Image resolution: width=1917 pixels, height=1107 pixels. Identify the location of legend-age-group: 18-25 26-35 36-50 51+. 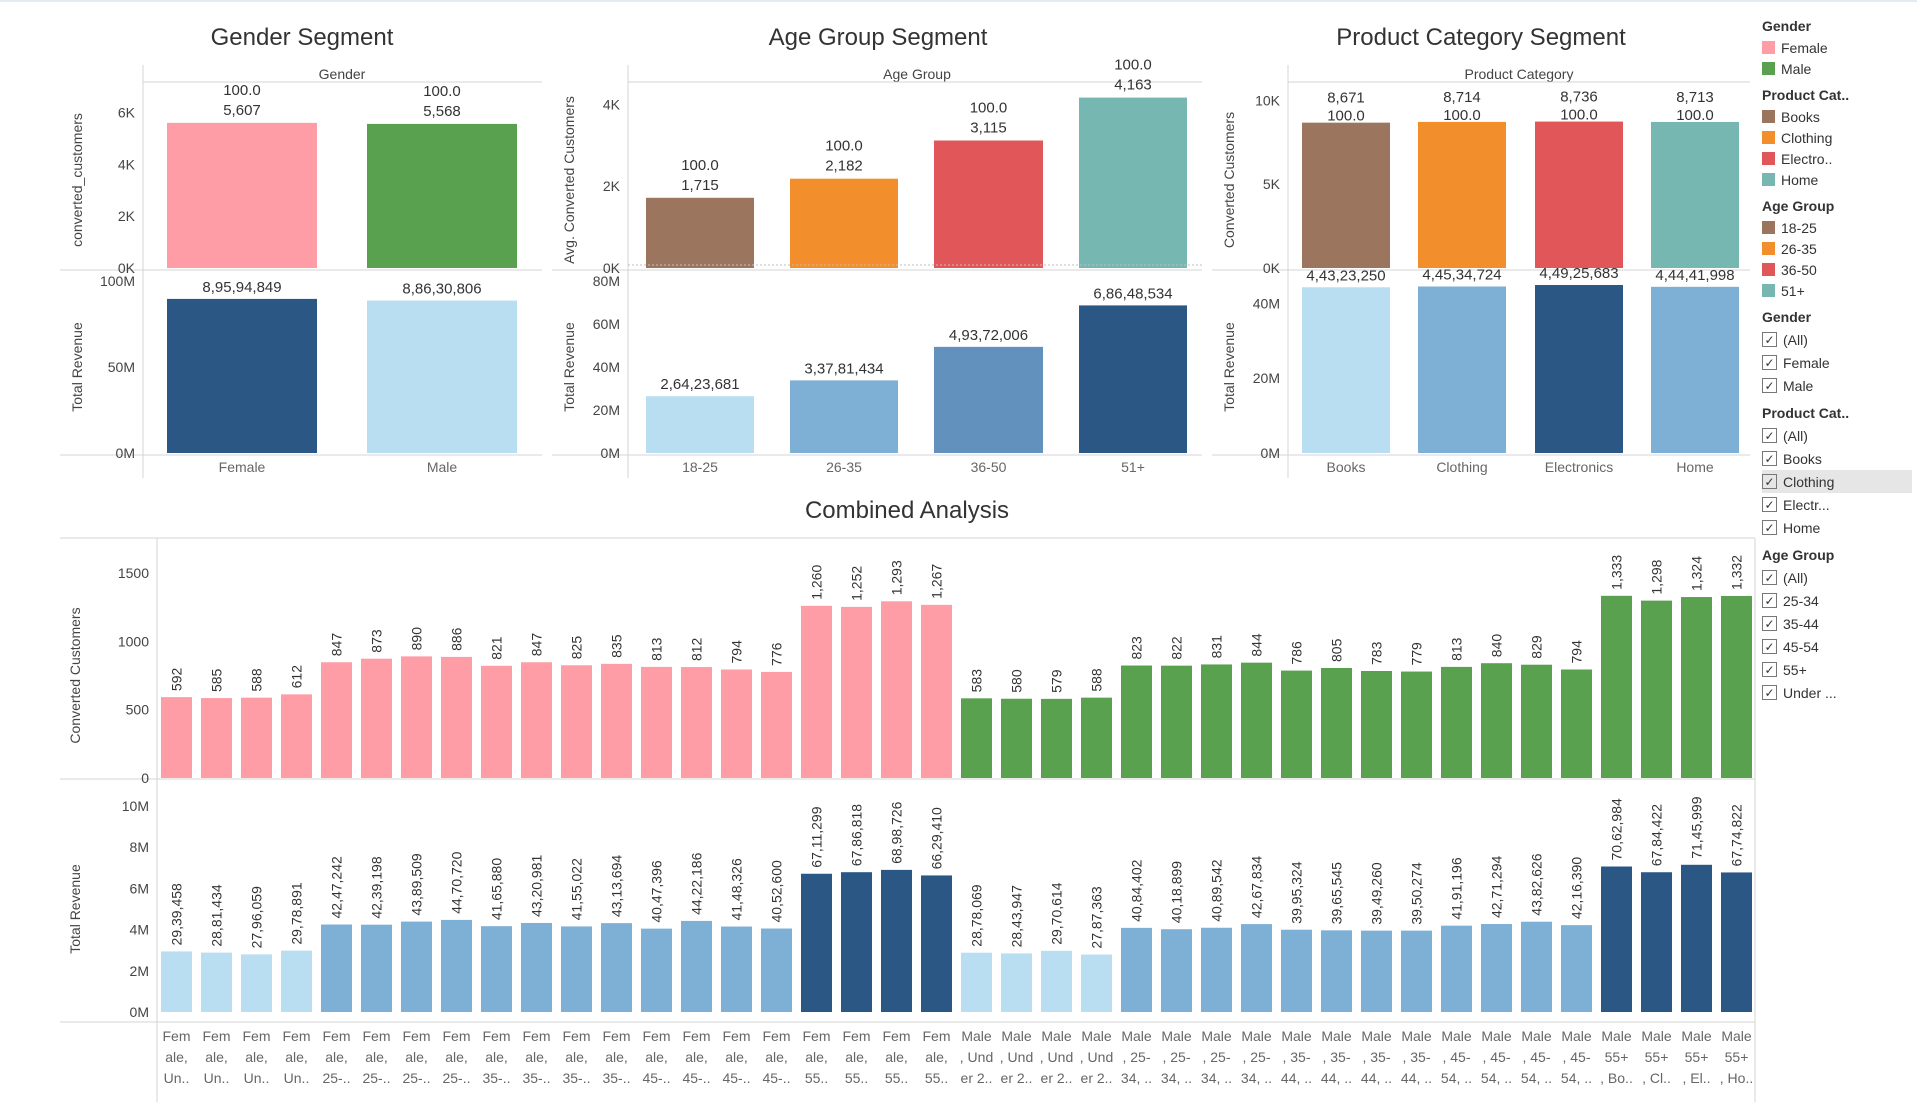
(1837, 259).